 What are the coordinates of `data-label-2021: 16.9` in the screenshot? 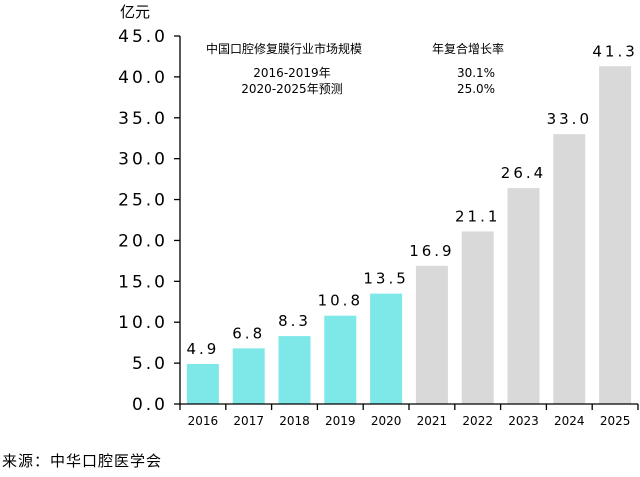 It's located at (431, 251).